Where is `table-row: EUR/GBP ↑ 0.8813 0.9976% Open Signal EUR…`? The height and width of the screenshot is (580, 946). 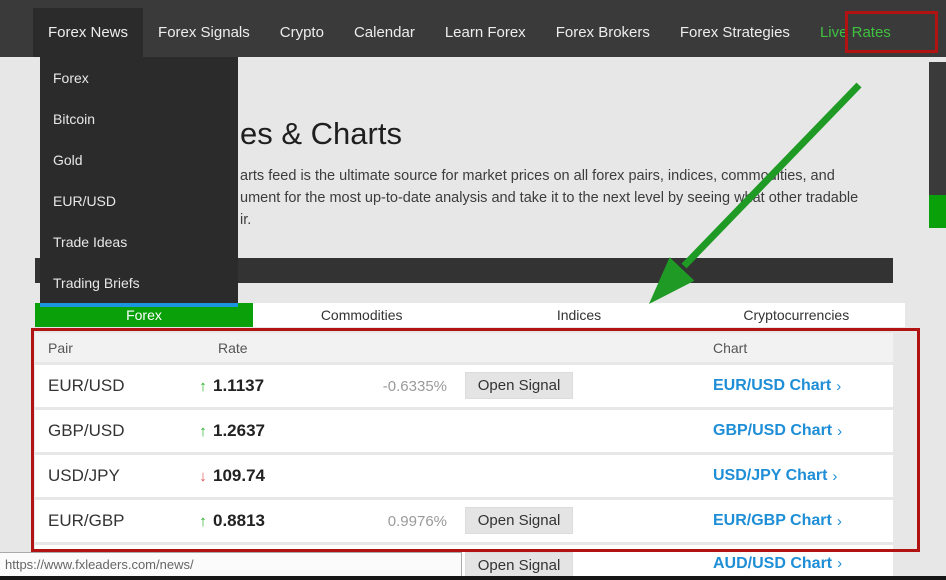 table-row: EUR/GBP ↑ 0.8813 0.9976% Open Signal EUR… is located at coordinates (464, 521).